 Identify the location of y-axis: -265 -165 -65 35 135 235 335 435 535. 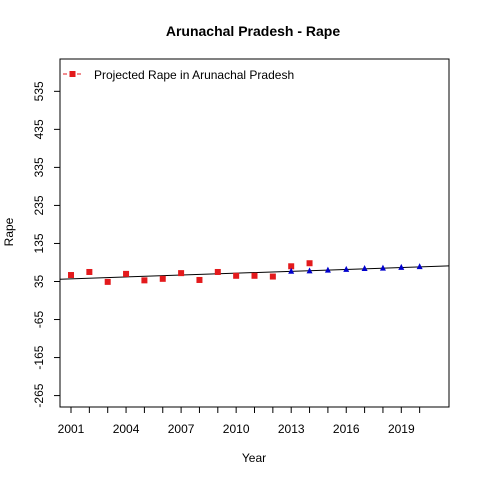
(46, 244).